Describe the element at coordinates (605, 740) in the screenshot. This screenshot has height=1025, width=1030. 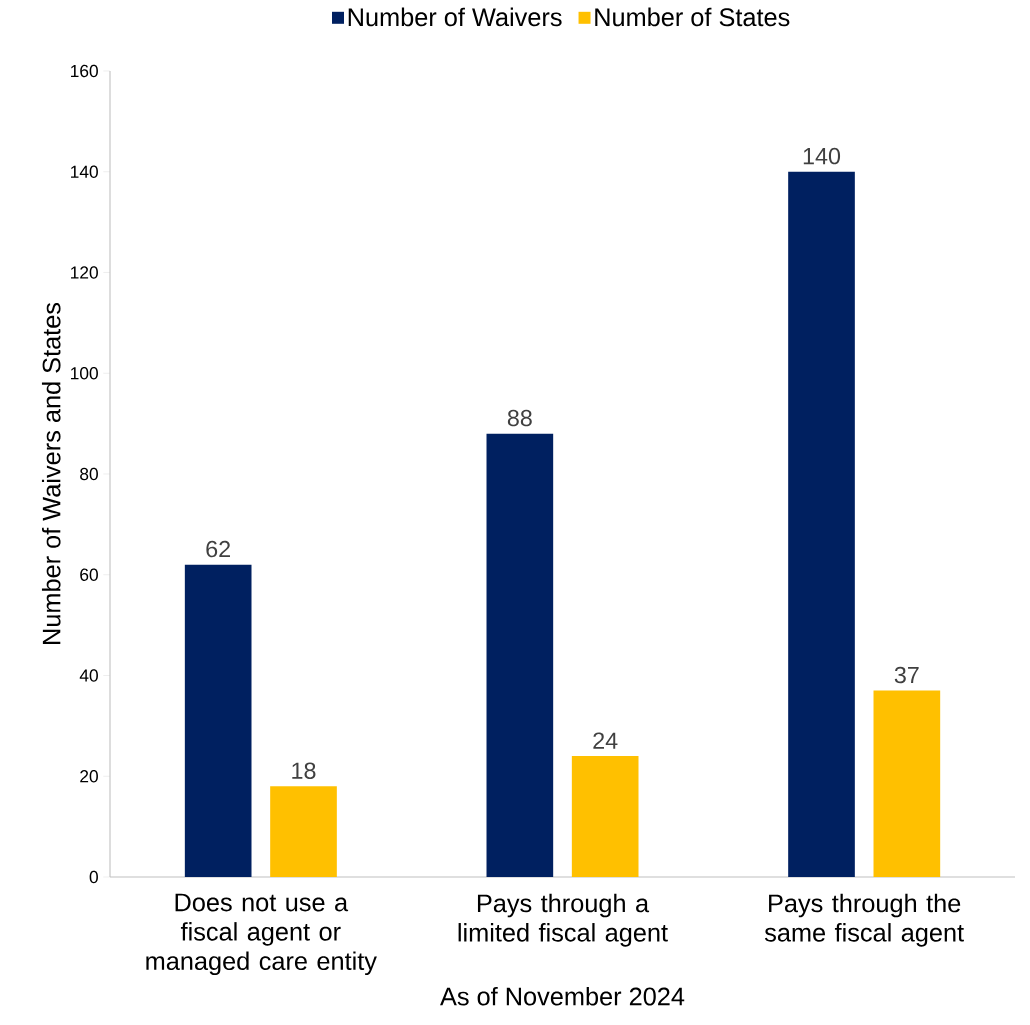
I see `data-label: 24` at that location.